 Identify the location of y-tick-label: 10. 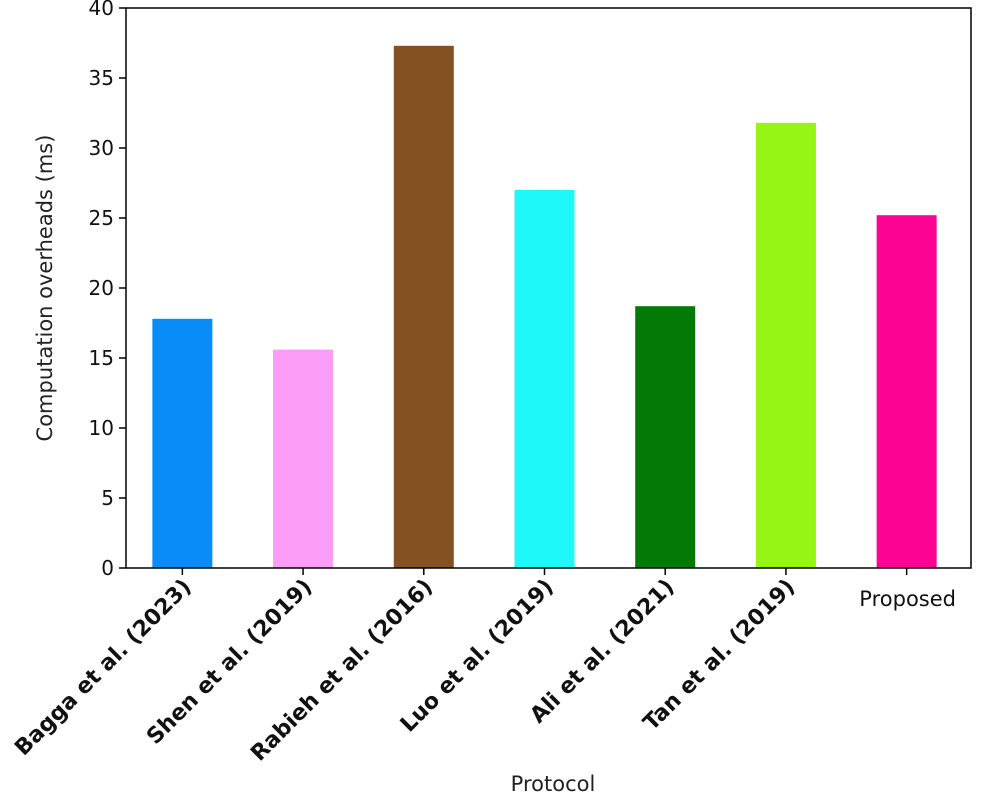
(101, 428).